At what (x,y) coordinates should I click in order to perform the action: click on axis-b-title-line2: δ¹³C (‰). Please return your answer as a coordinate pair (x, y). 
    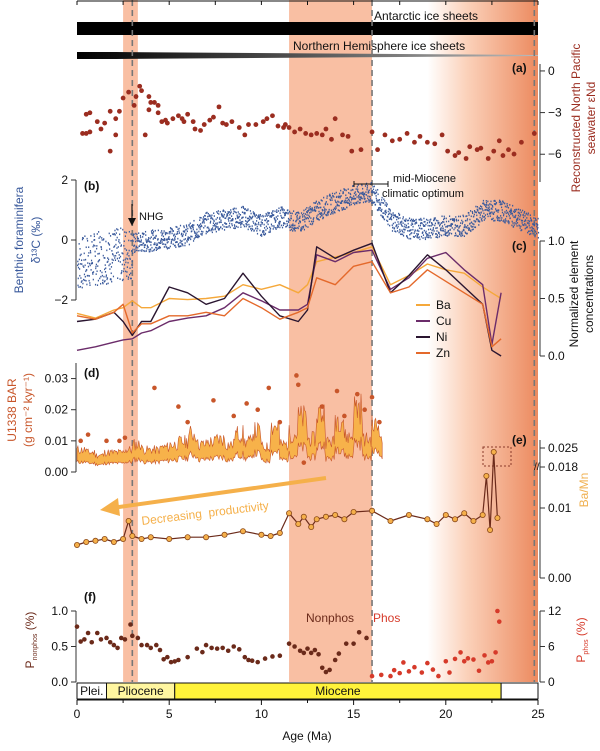
    Looking at the image, I should click on (36, 240).